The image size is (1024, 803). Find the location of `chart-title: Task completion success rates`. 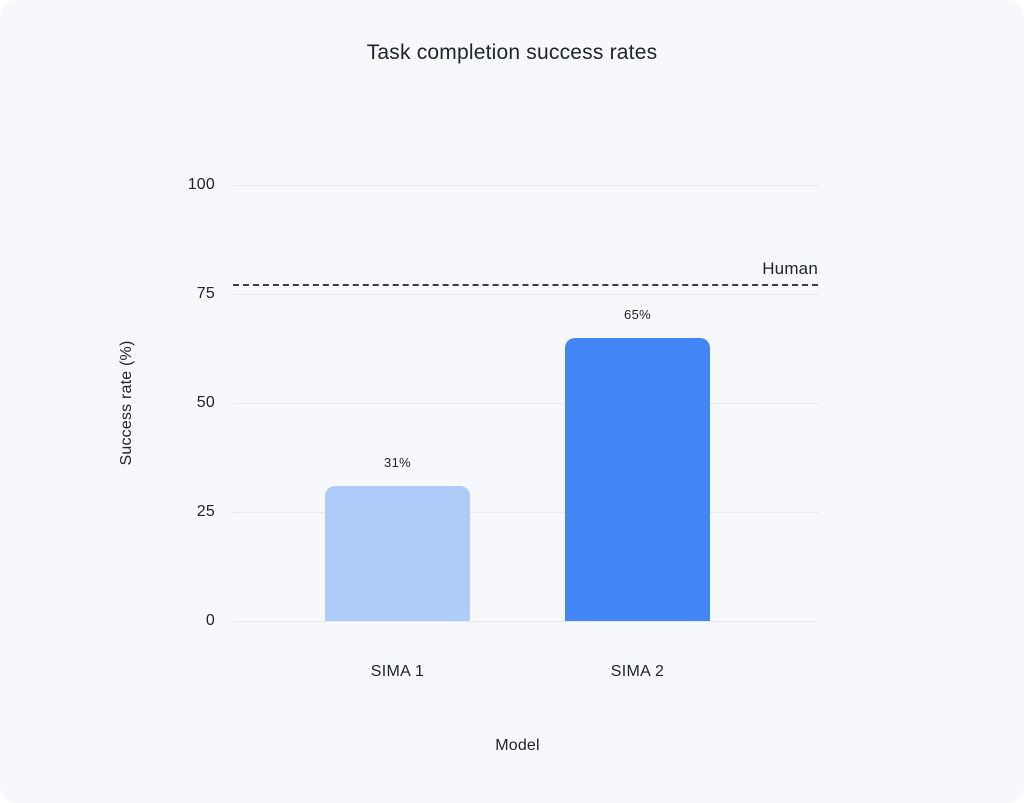

chart-title: Task completion success rates is located at coordinates (512, 52).